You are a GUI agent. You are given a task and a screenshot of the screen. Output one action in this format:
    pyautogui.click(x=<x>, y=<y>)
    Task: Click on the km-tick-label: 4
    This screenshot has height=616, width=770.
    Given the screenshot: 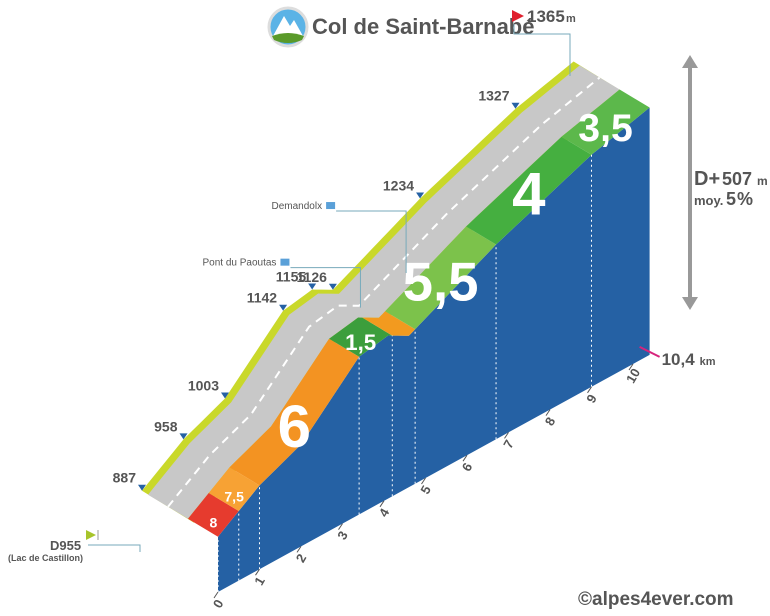 What is the action you would take?
    pyautogui.click(x=384, y=512)
    